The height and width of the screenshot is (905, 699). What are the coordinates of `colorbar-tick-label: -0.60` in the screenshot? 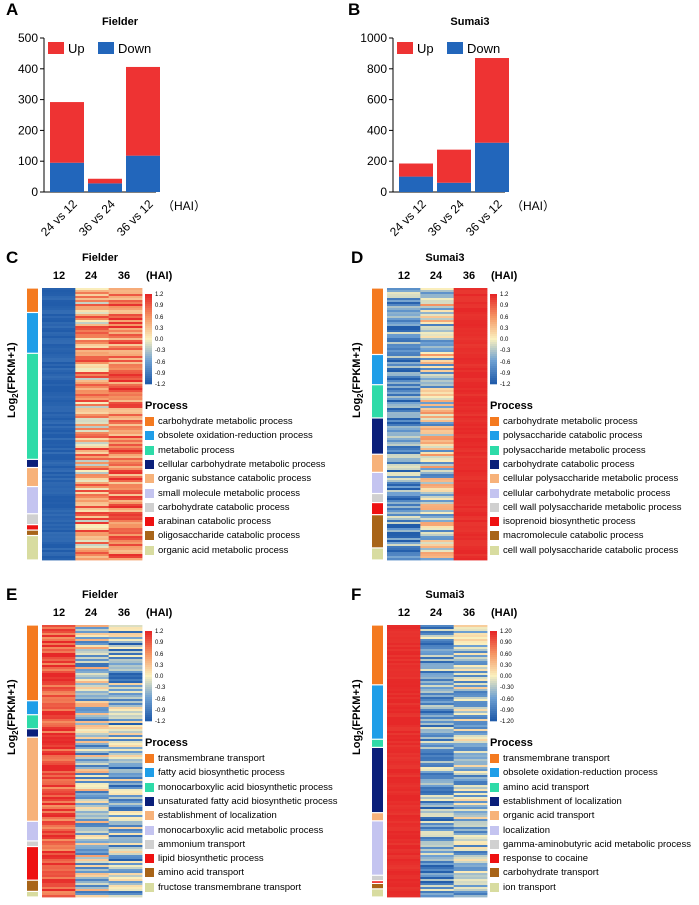 It's located at (507, 699).